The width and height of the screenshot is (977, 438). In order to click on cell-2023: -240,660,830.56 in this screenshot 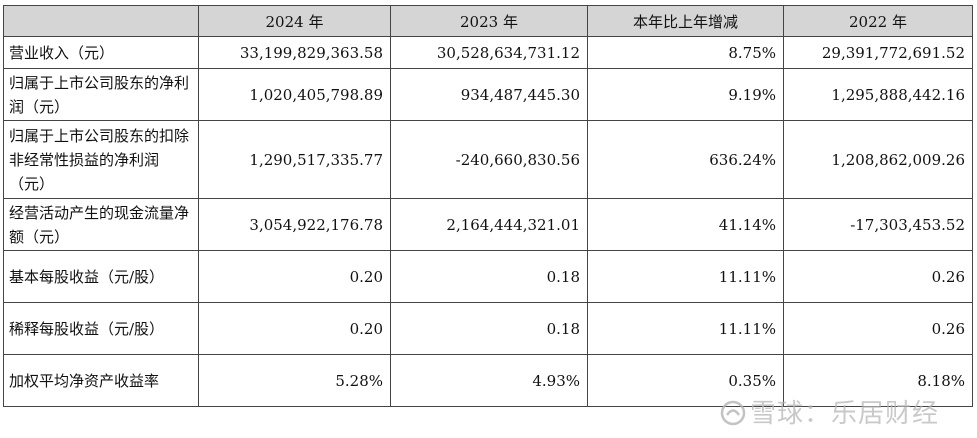, I will do `click(489, 159)`.